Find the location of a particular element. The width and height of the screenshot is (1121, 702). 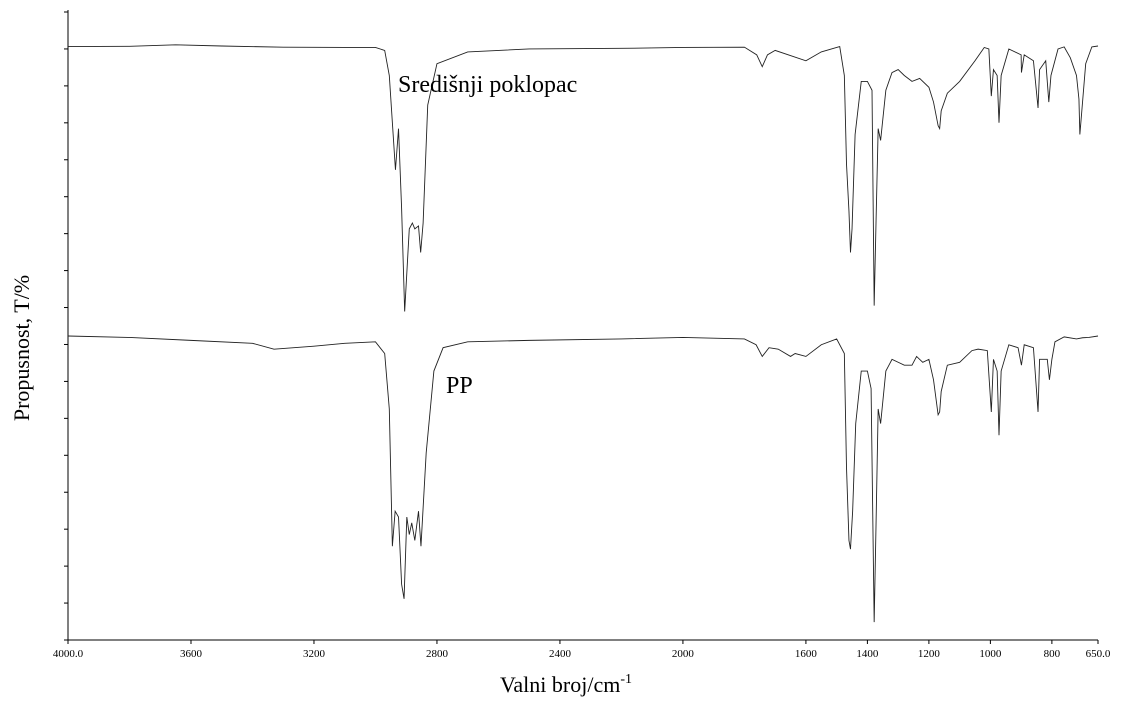

x-axis-title: Valni broj/cm-1 is located at coordinates (566, 684).